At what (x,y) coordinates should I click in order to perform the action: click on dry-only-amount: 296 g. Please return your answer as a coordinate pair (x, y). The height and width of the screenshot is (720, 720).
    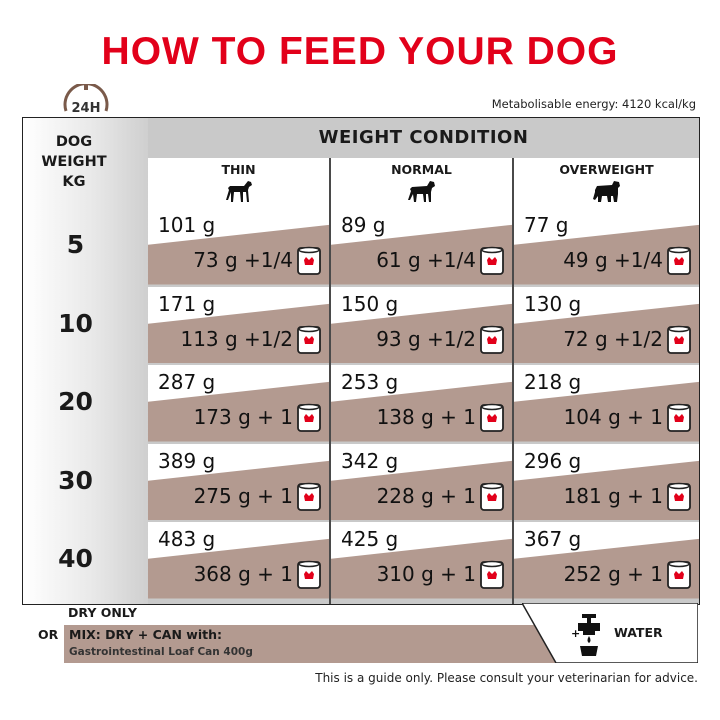
    Looking at the image, I should click on (553, 460).